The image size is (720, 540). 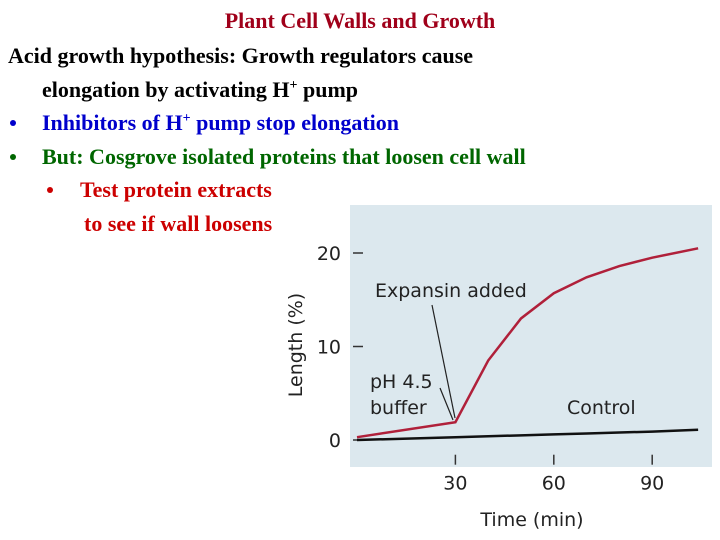 What do you see at coordinates (398, 408) in the screenshot?
I see `annotation: buffer` at bounding box center [398, 408].